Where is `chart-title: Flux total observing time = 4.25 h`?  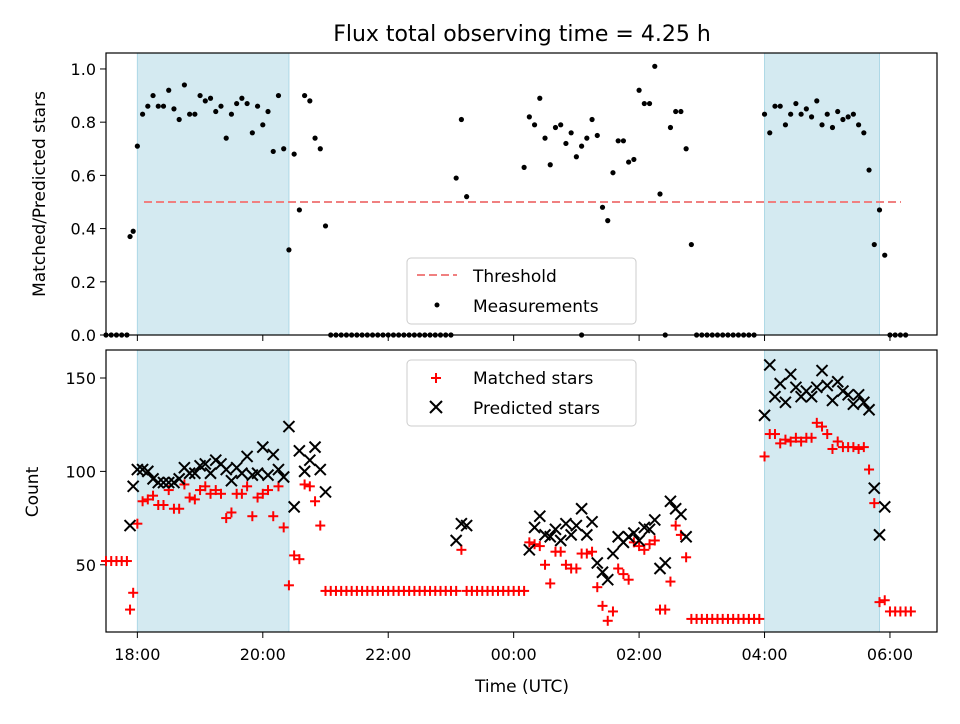
chart-title: Flux total observing time = 4.25 h is located at coordinates (522, 34).